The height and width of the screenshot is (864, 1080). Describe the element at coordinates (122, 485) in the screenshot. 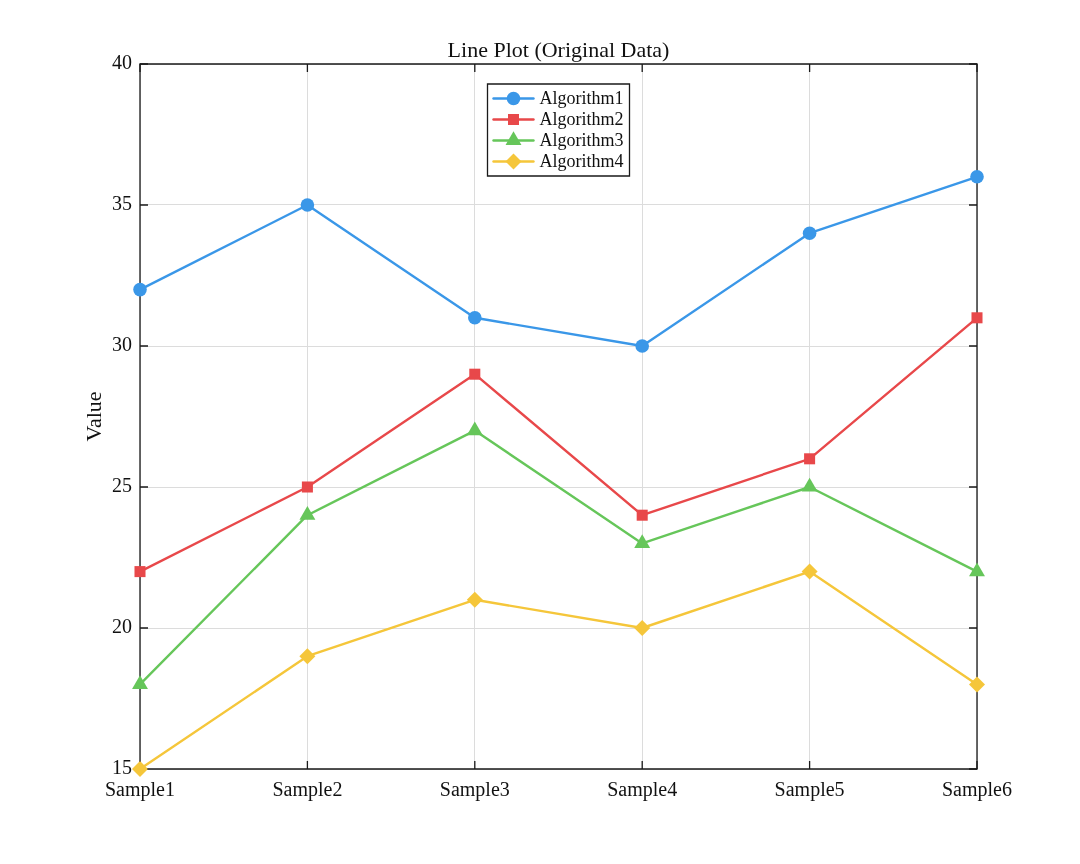

I see `y-tick-label: 25` at that location.